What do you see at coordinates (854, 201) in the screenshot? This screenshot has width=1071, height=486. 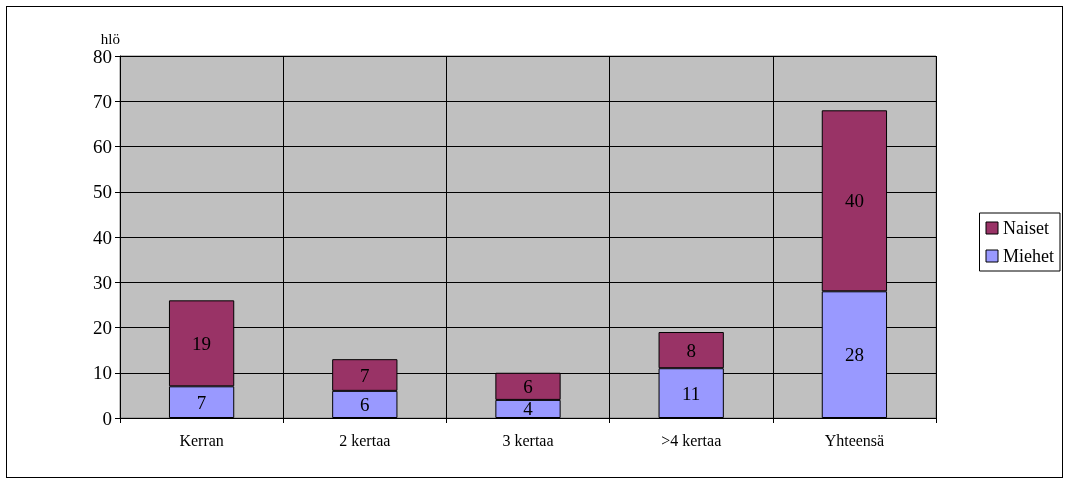 I see `data-label: 40` at bounding box center [854, 201].